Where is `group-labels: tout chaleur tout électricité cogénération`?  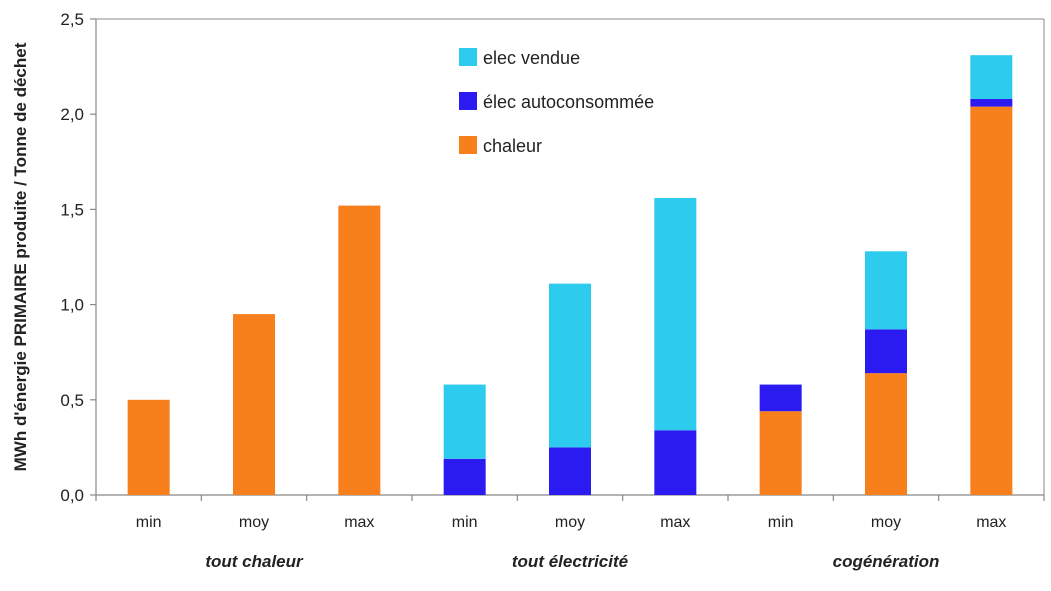 group-labels: tout chaleur tout électricité cogénération is located at coordinates (572, 561).